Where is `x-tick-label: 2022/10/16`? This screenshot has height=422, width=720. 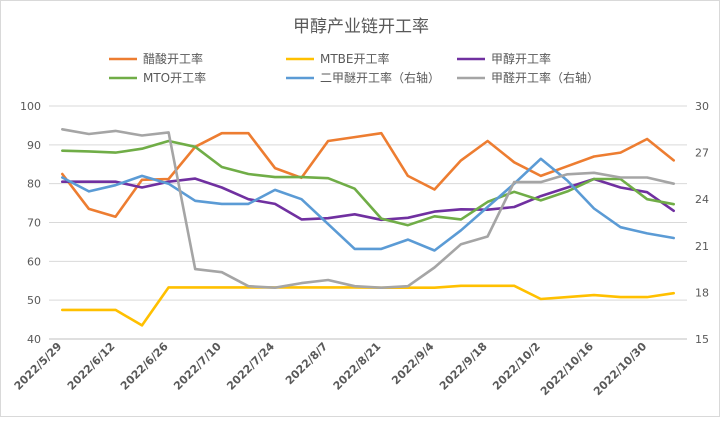
x-tick-label: 2022/10/16 is located at coordinates (567, 369).